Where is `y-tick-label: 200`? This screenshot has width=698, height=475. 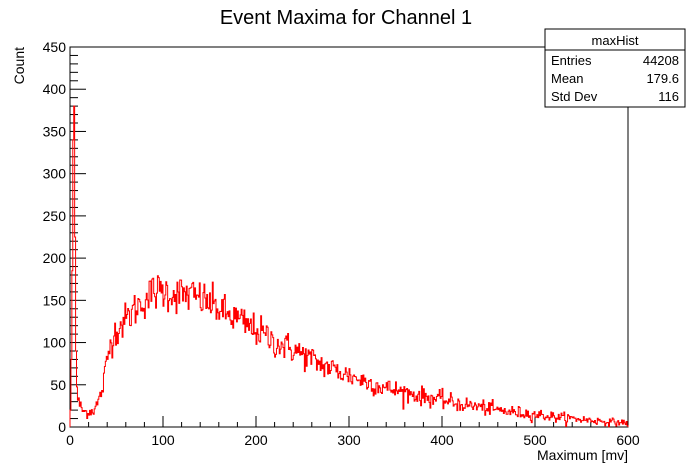 y-tick-label: 200 is located at coordinates (55, 258).